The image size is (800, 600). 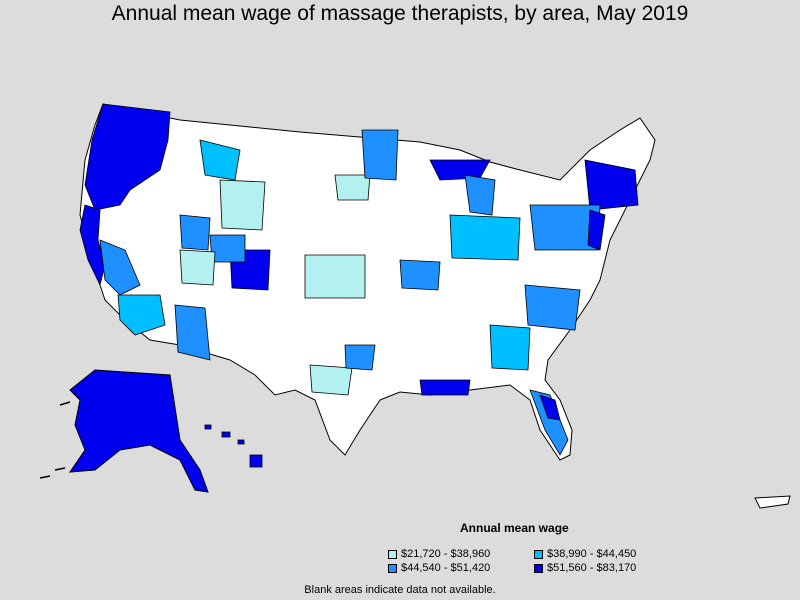 What do you see at coordinates (138, 431) in the screenshot?
I see `alaska-shape` at bounding box center [138, 431].